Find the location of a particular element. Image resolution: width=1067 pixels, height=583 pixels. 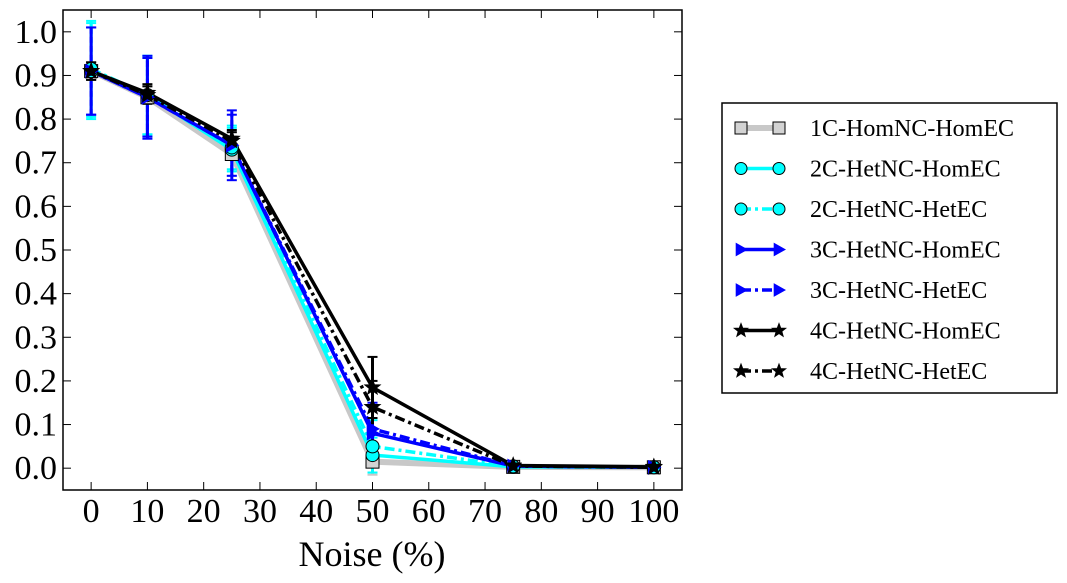

legend-item: 4C-HetNC-HomEC is located at coordinates (866, 332).